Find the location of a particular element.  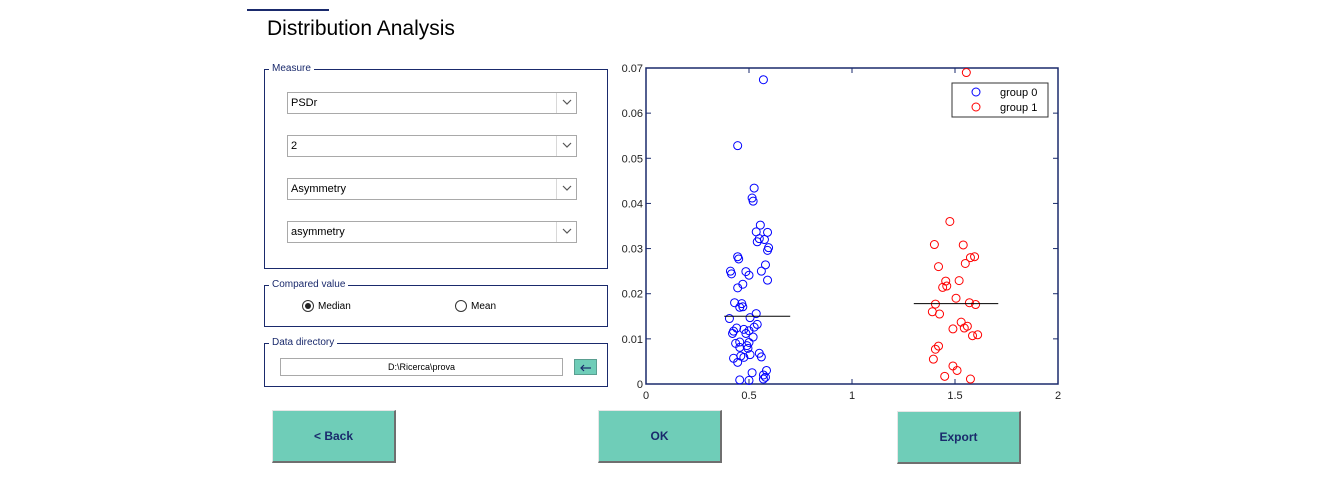

x-tick-label: 1 is located at coordinates (852, 396).